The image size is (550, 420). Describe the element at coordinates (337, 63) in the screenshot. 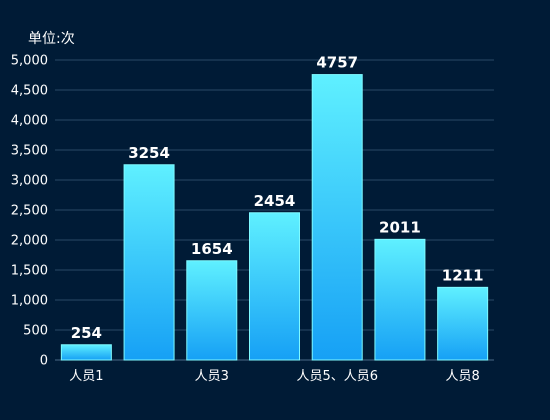

I see `bar-value-label: 4757` at that location.